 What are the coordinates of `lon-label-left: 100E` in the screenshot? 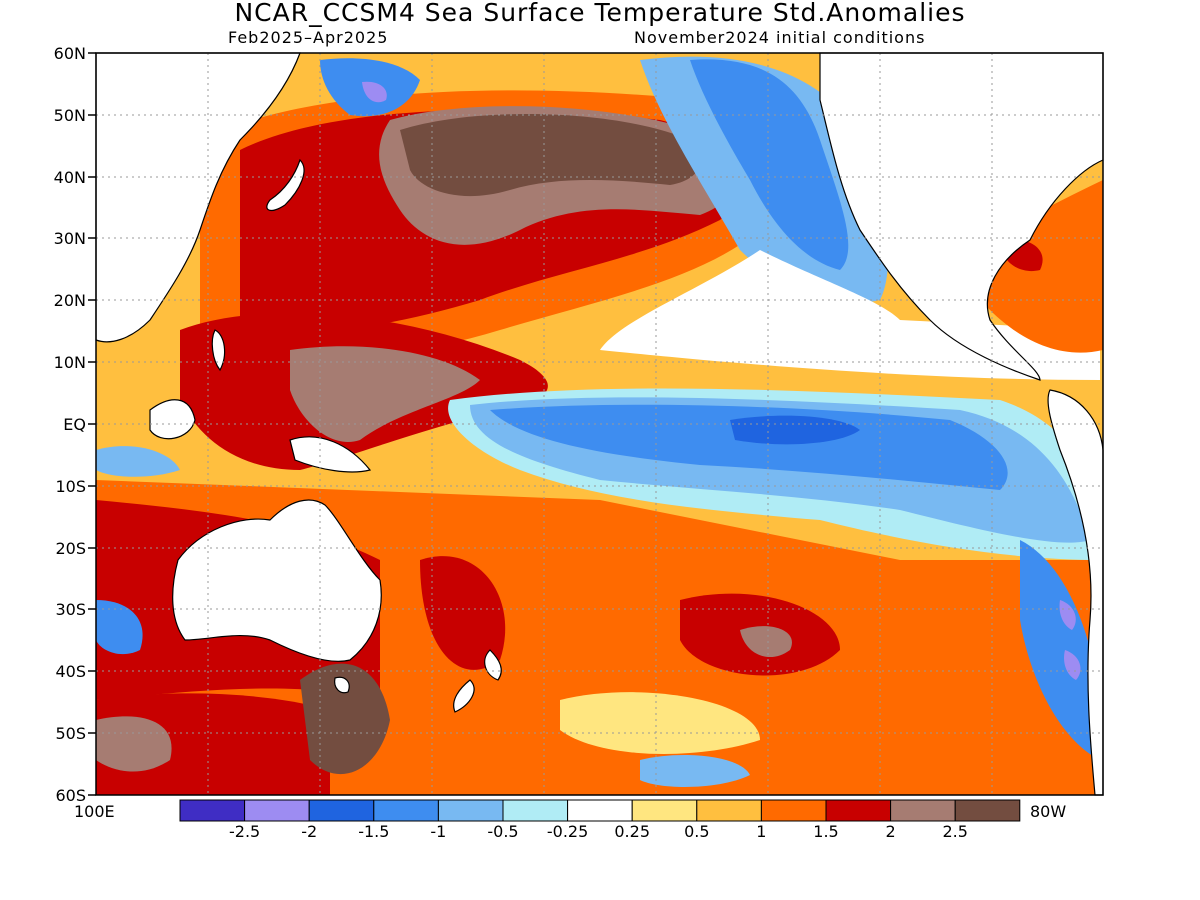 It's located at (94, 811).